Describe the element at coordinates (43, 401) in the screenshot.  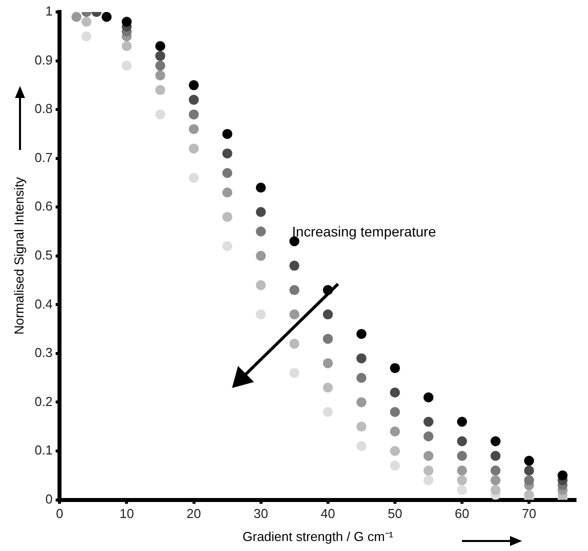
I see `y-tick-label: 0.2` at that location.